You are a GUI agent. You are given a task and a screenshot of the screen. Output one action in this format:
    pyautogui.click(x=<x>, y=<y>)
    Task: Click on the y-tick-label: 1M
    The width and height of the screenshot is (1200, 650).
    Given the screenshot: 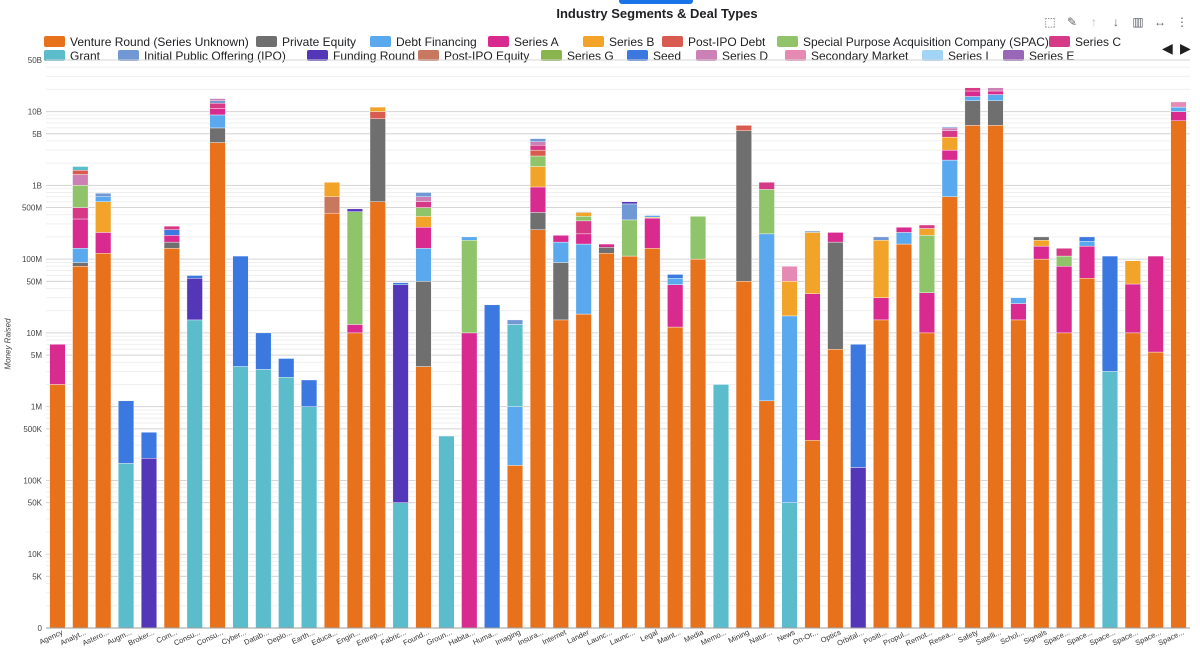 What is the action you would take?
    pyautogui.click(x=36, y=407)
    